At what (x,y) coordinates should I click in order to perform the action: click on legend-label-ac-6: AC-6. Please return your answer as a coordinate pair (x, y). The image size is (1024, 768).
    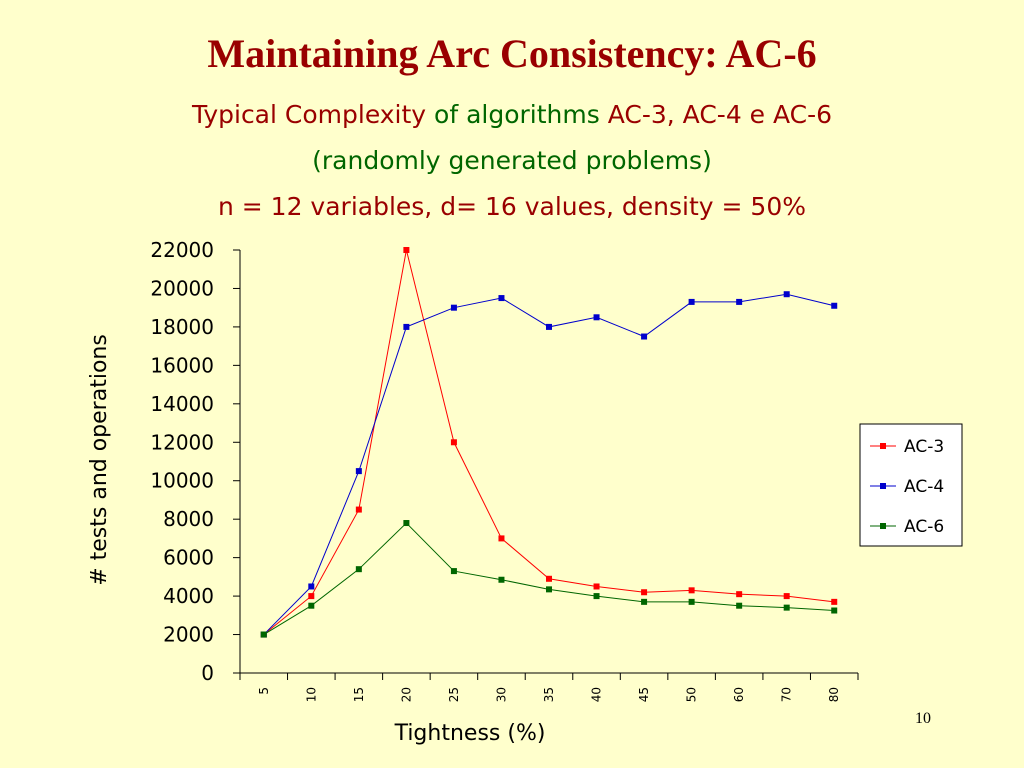
    Looking at the image, I should click on (924, 527).